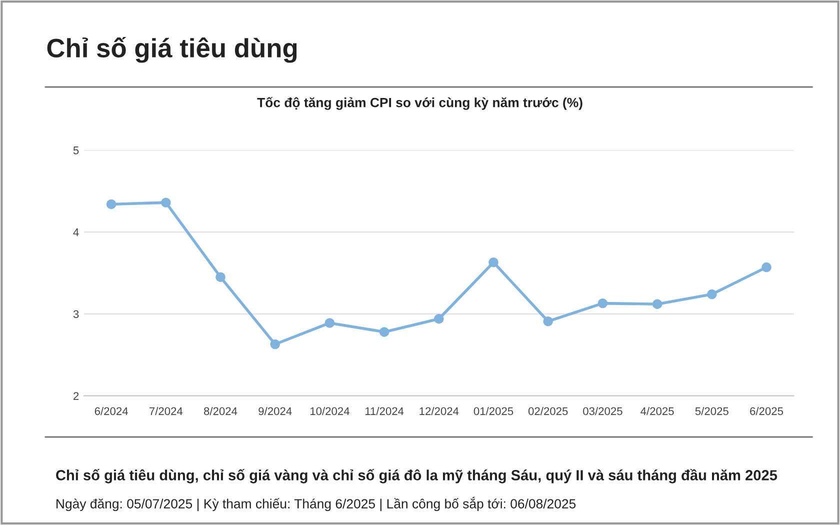 This screenshot has height=525, width=840. What do you see at coordinates (316, 504) in the screenshot?
I see `text: Ngày đăng: 05/07/2025 | Kỳ tham chiếu: Tháng 6/2025 | Lần công bố sắp tới: 06/08/2025` at bounding box center [316, 504].